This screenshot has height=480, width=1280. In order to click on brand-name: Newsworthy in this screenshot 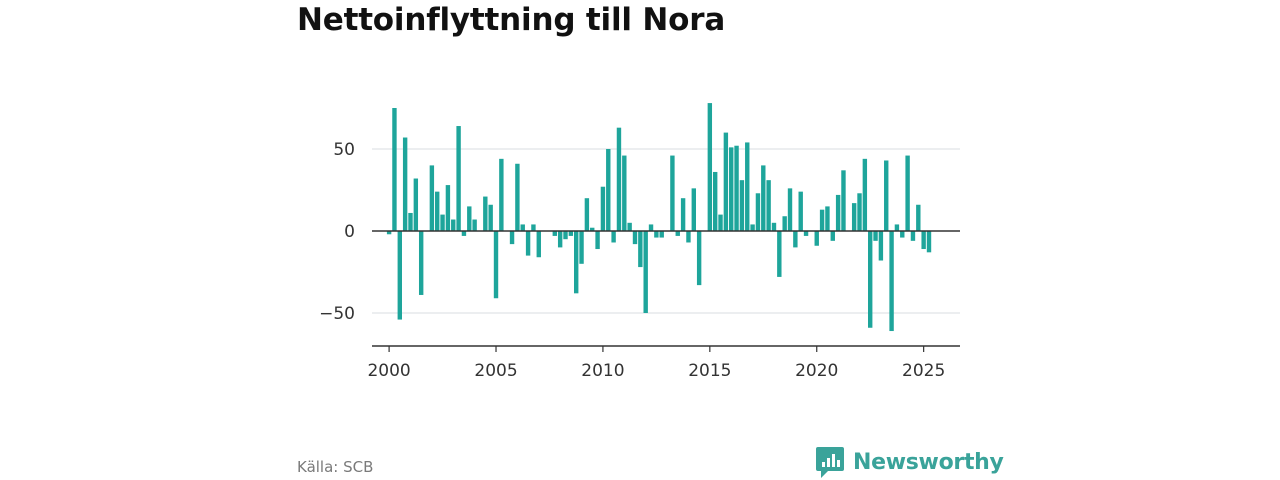, I will do `click(928, 462)`.